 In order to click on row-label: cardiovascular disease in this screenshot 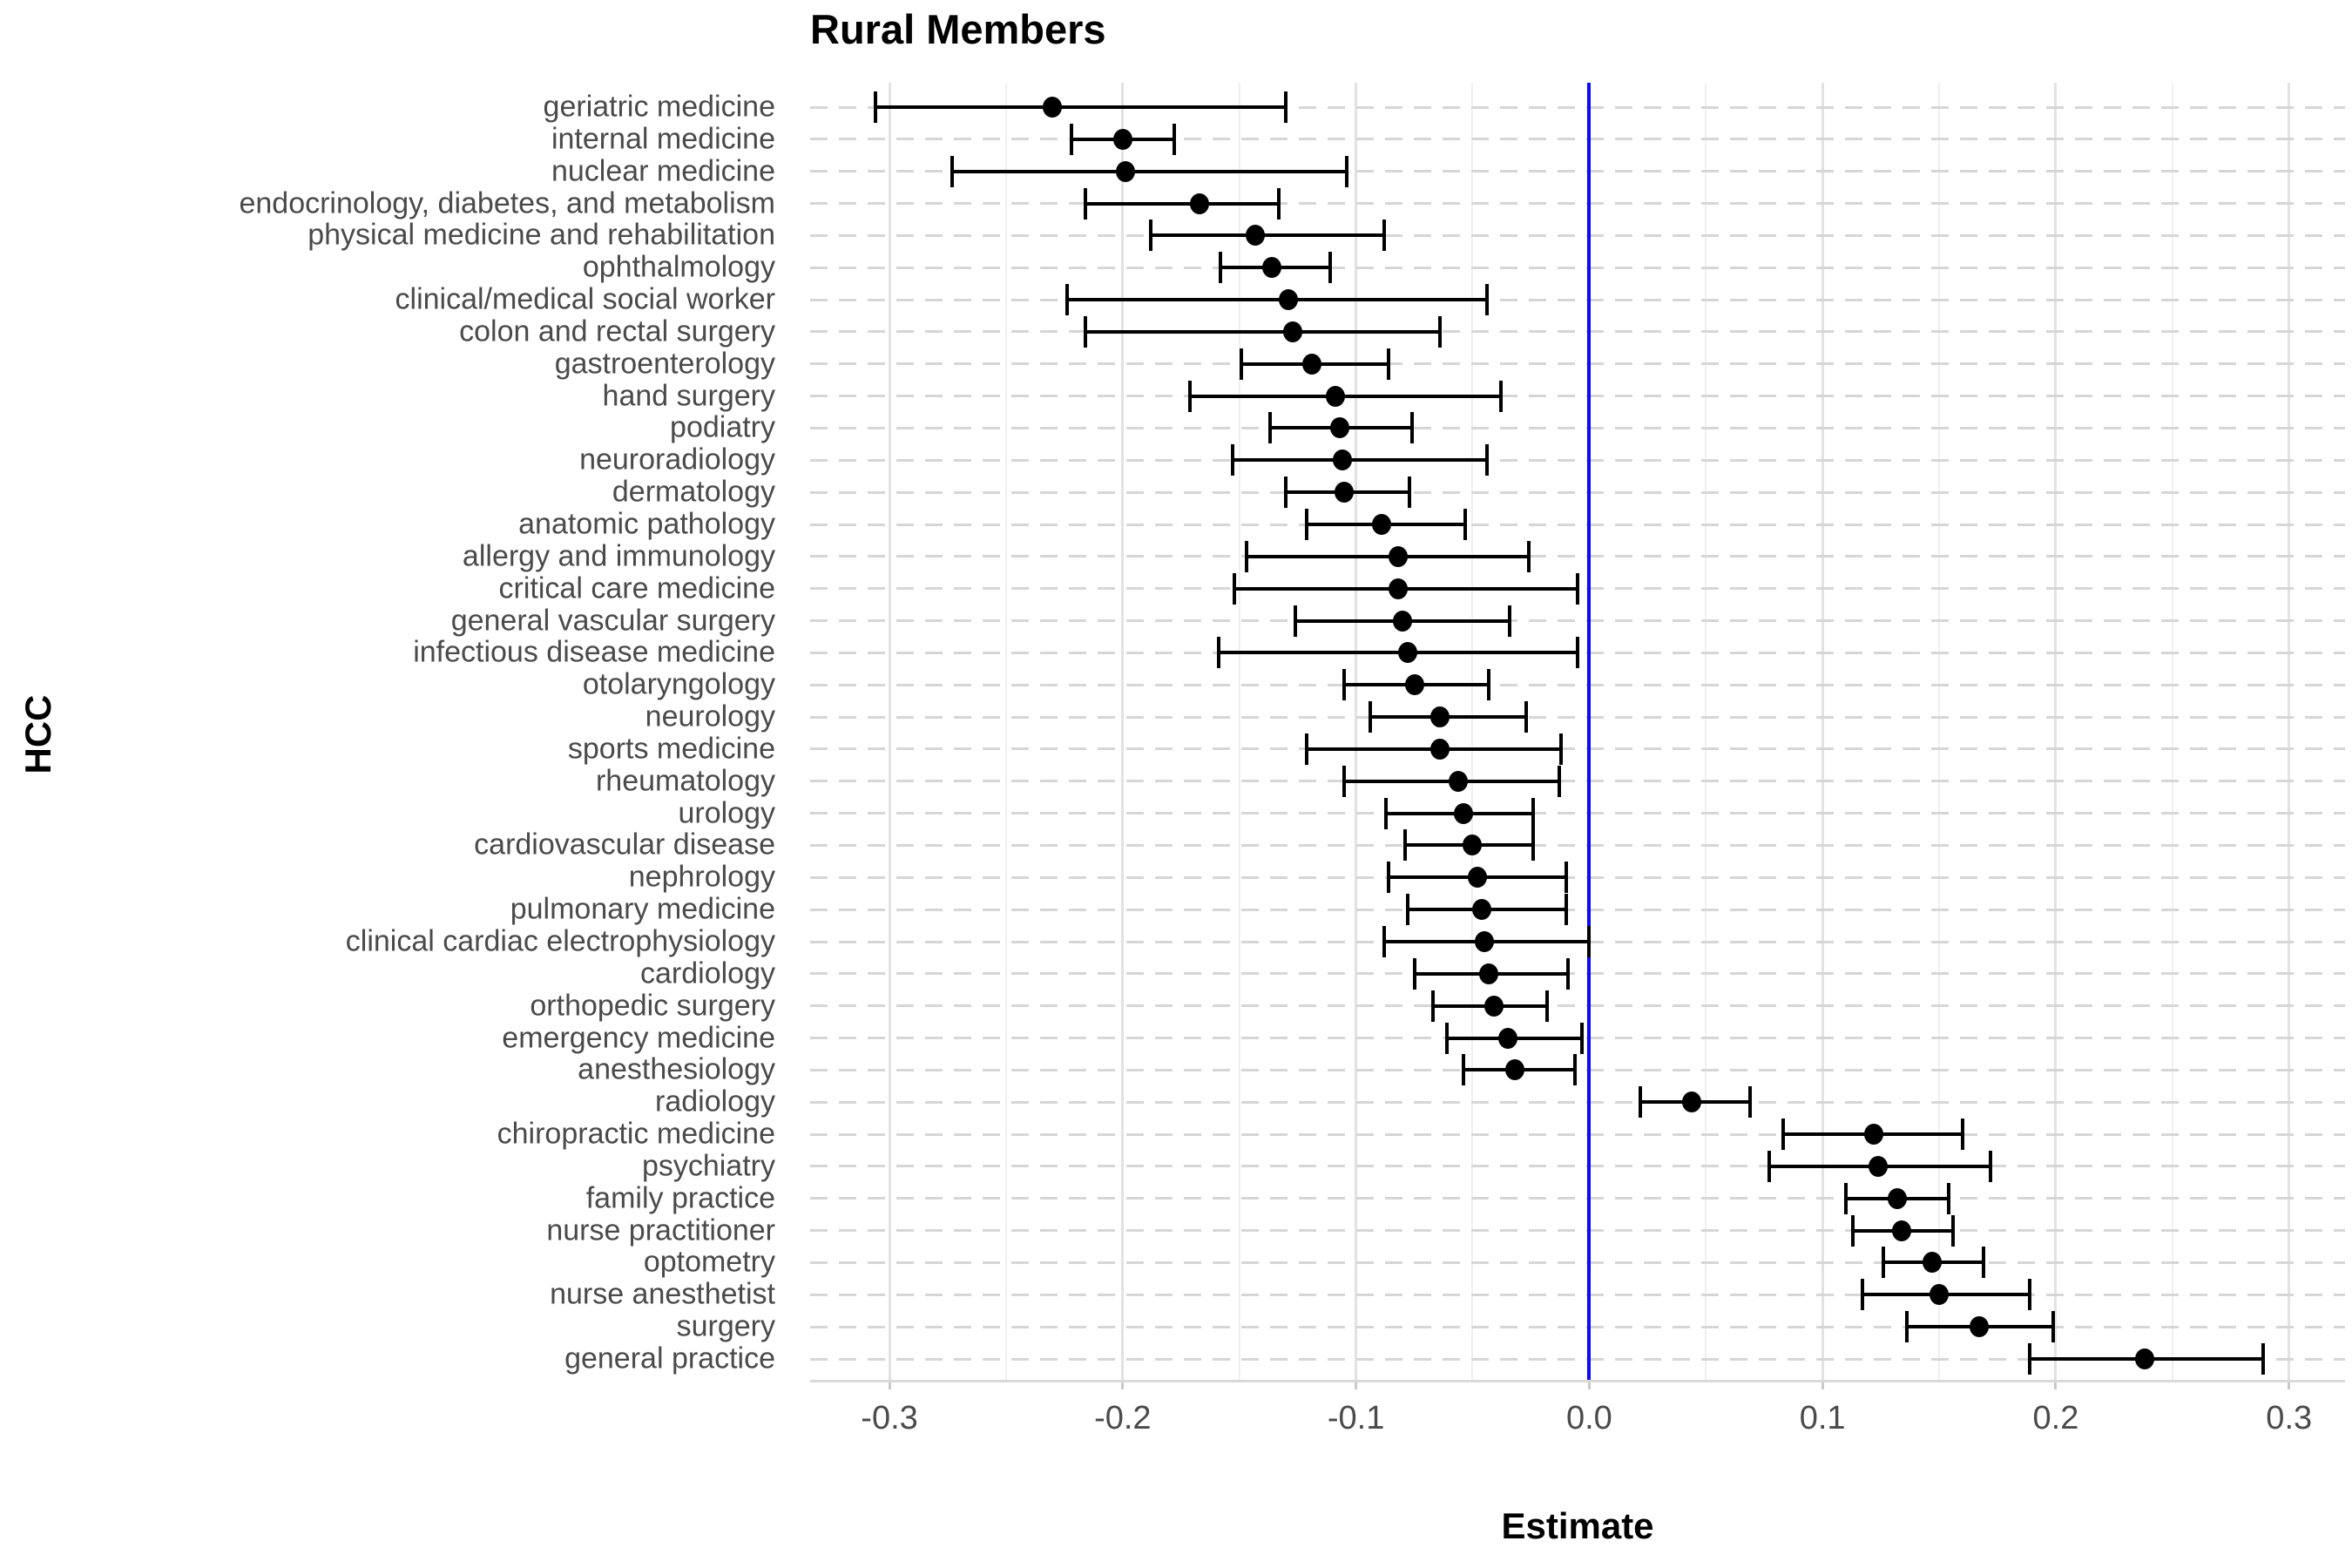, I will do `click(624, 845)`.